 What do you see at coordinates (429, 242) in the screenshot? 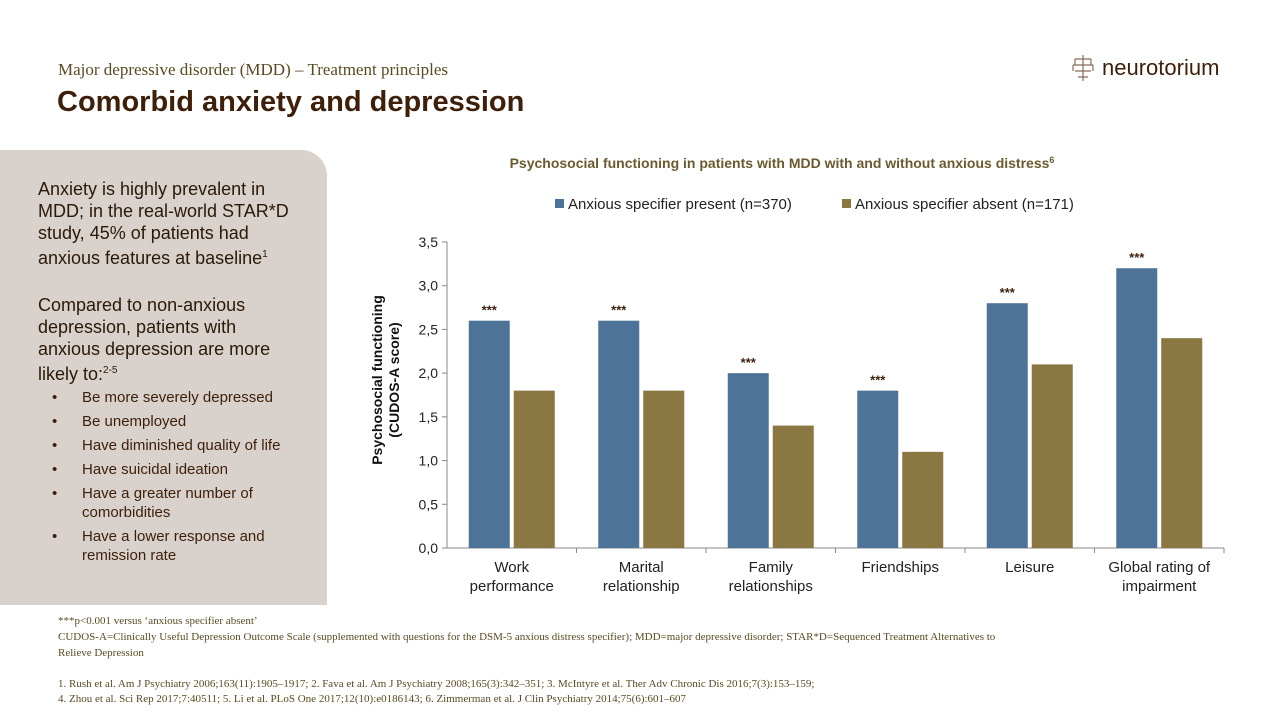
I see `y-tick-label: 3,5` at bounding box center [429, 242].